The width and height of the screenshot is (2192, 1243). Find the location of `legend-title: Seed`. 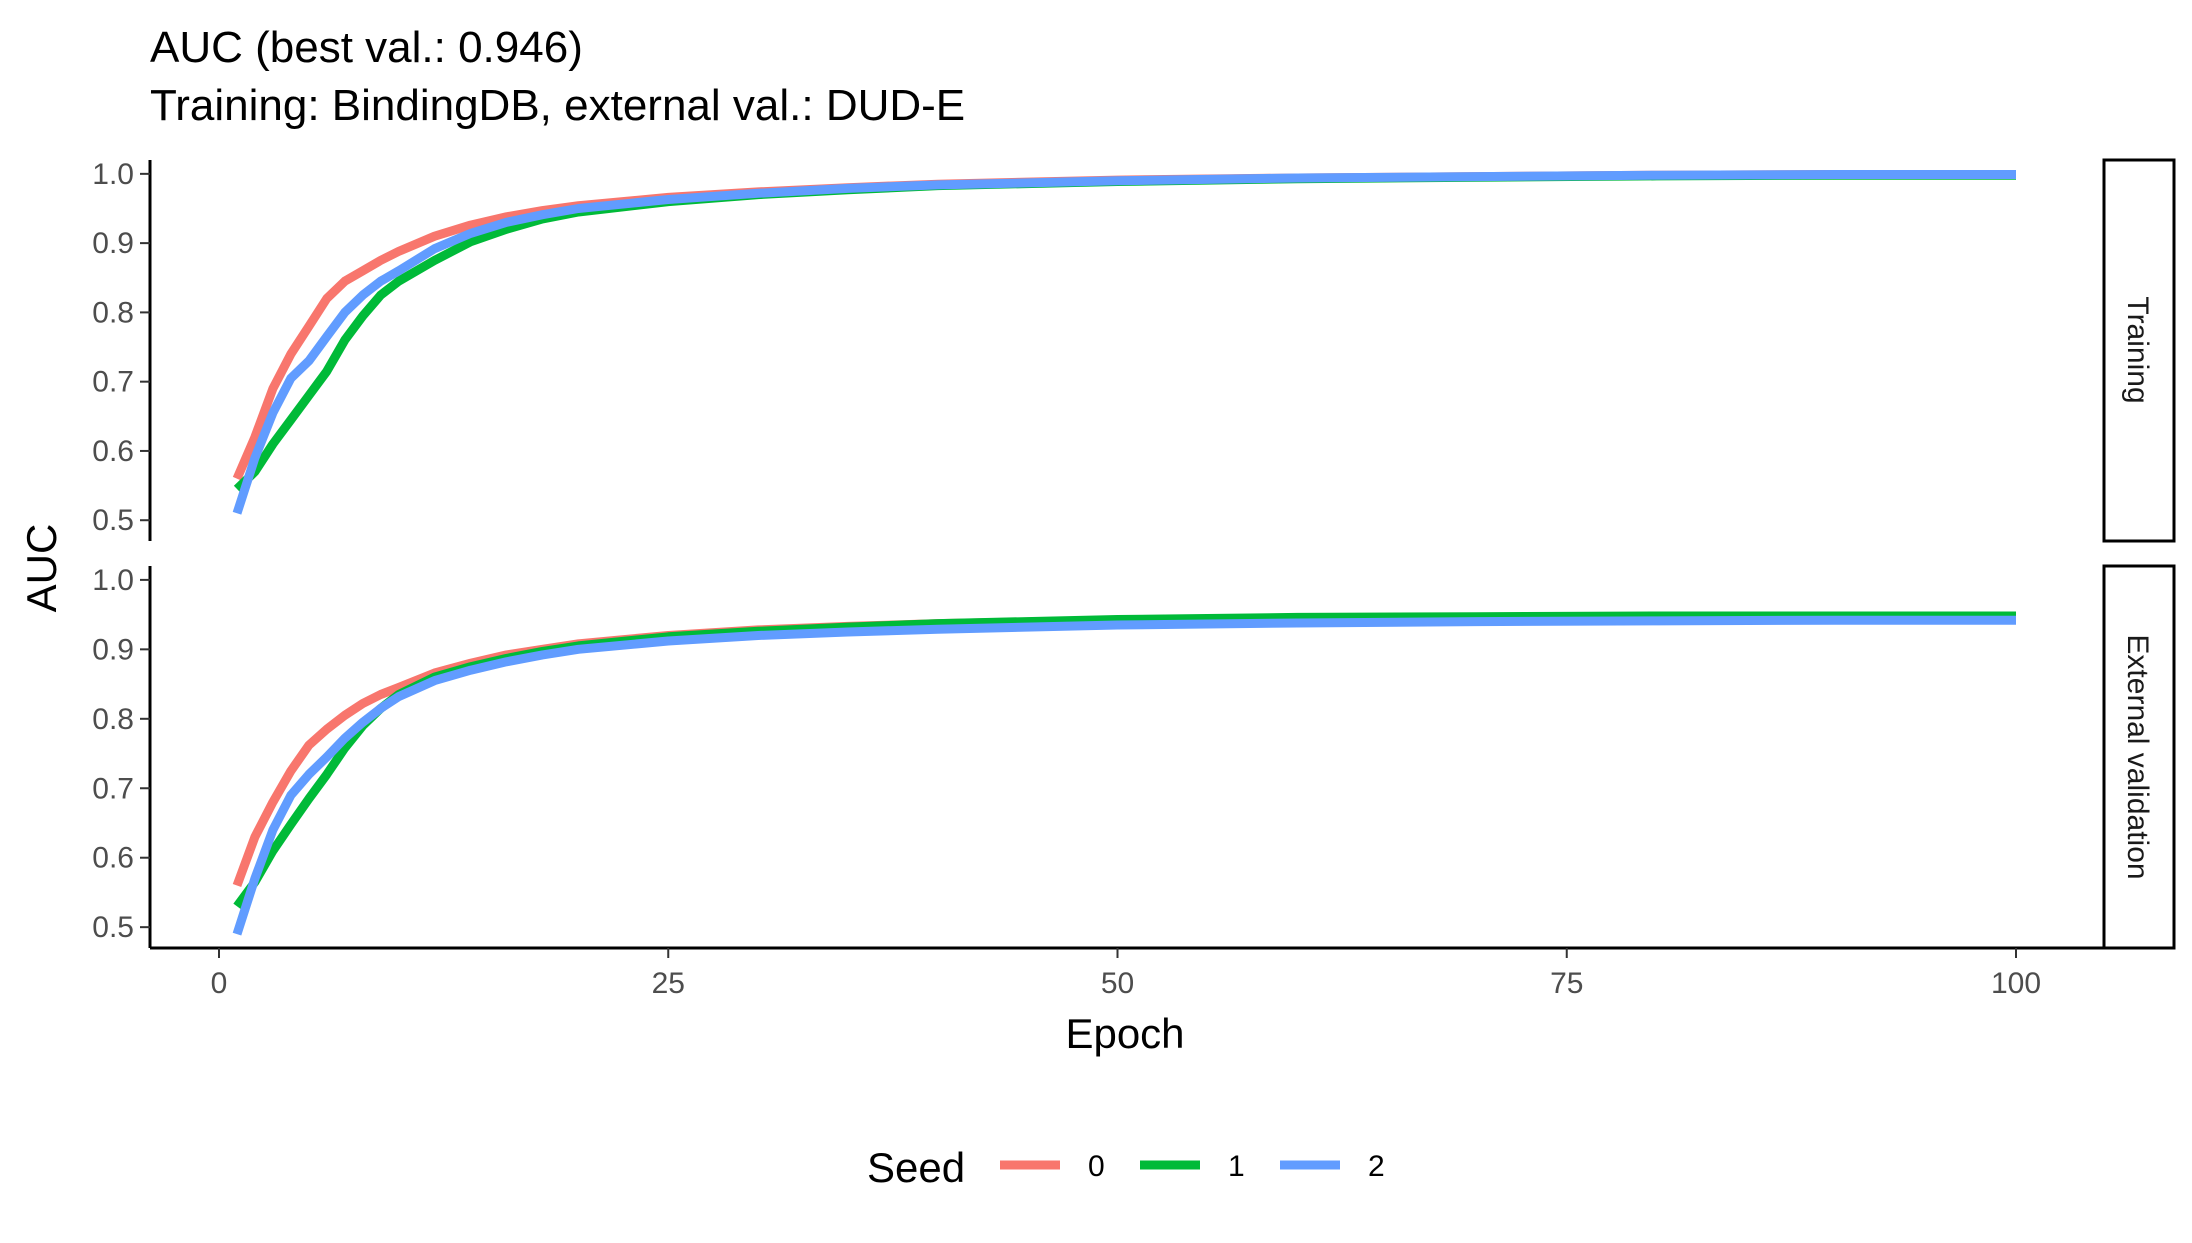

legend-title: Seed is located at coordinates (916, 1167).